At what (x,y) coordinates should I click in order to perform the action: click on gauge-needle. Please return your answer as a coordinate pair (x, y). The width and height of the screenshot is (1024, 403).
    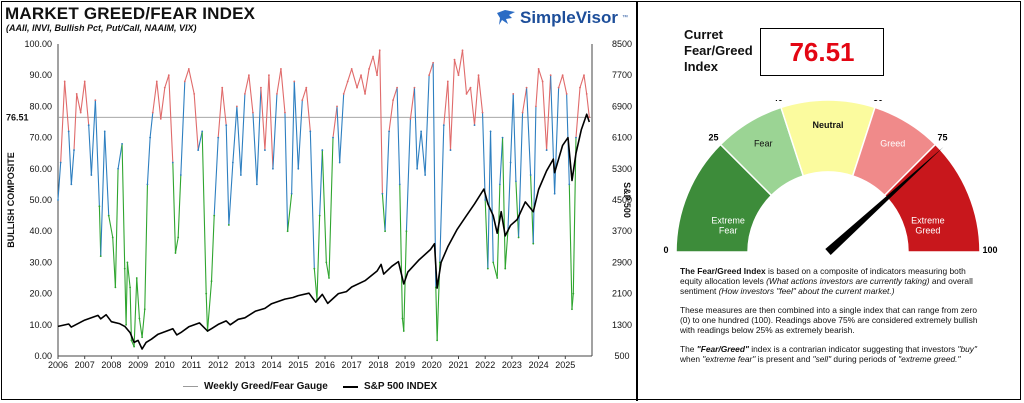
    Looking at the image, I should click on (884, 201).